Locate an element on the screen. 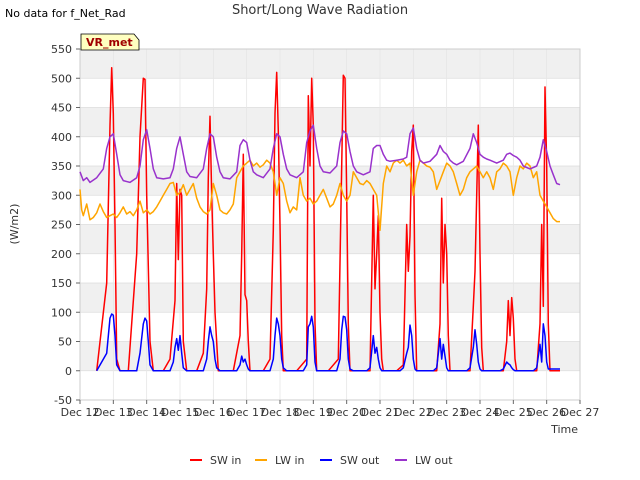 The width and height of the screenshot is (640, 480). y-axis-ticks: -50 0 50 100 150 200 250 300 350 400 450 500 550 is located at coordinates (65, 225).